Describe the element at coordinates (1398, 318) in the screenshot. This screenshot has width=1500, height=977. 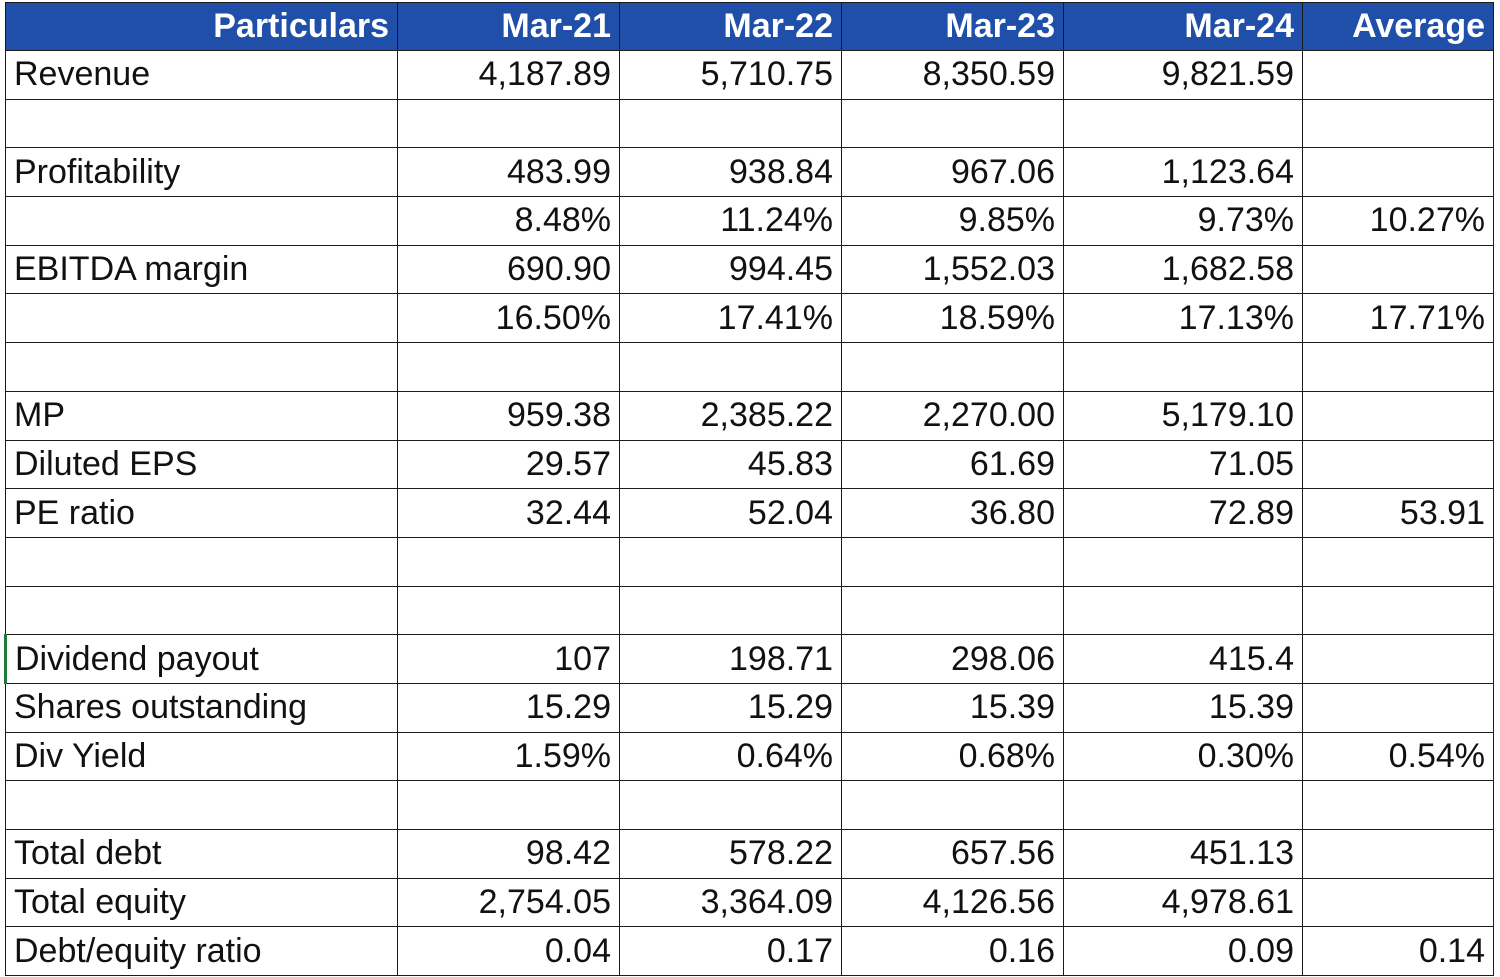
I see `value-cell: 17.71%` at that location.